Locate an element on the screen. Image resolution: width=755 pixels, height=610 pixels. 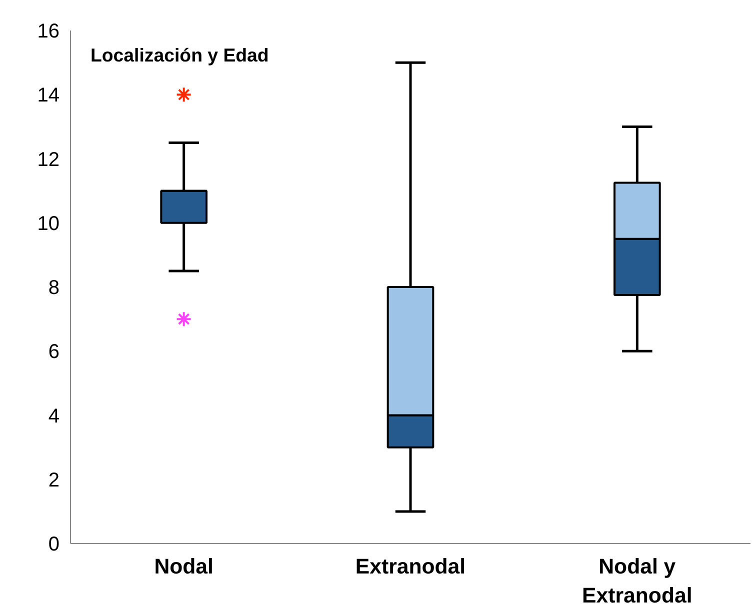
x-tick-label: Nodal is located at coordinates (184, 566).